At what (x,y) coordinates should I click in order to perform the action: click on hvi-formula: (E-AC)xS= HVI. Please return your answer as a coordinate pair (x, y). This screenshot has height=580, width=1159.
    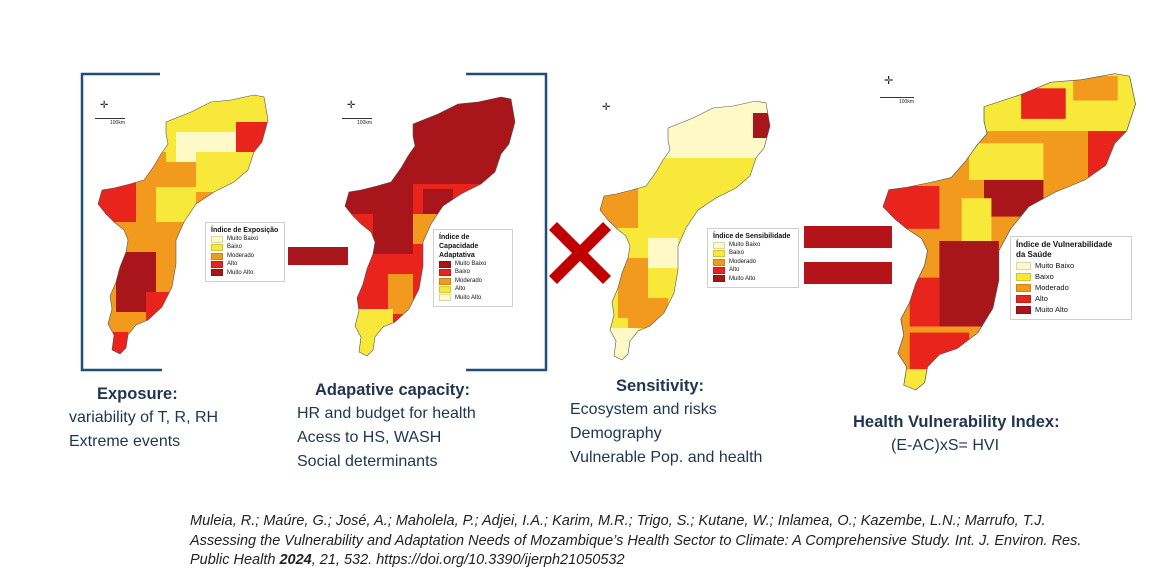
    Looking at the image, I should click on (945, 445).